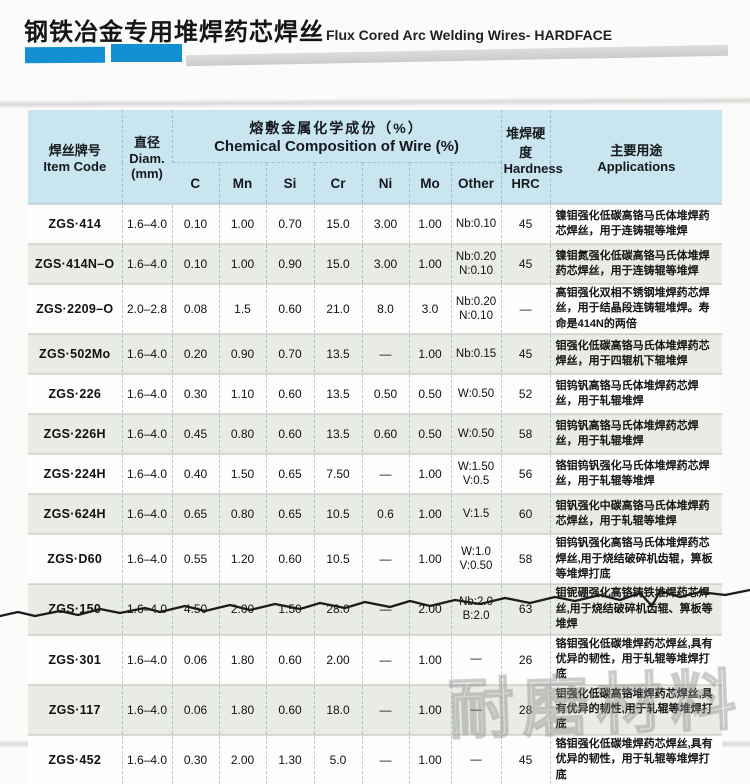 Image resolution: width=750 pixels, height=784 pixels. I want to click on cell-hardness: 58, so click(525, 434).